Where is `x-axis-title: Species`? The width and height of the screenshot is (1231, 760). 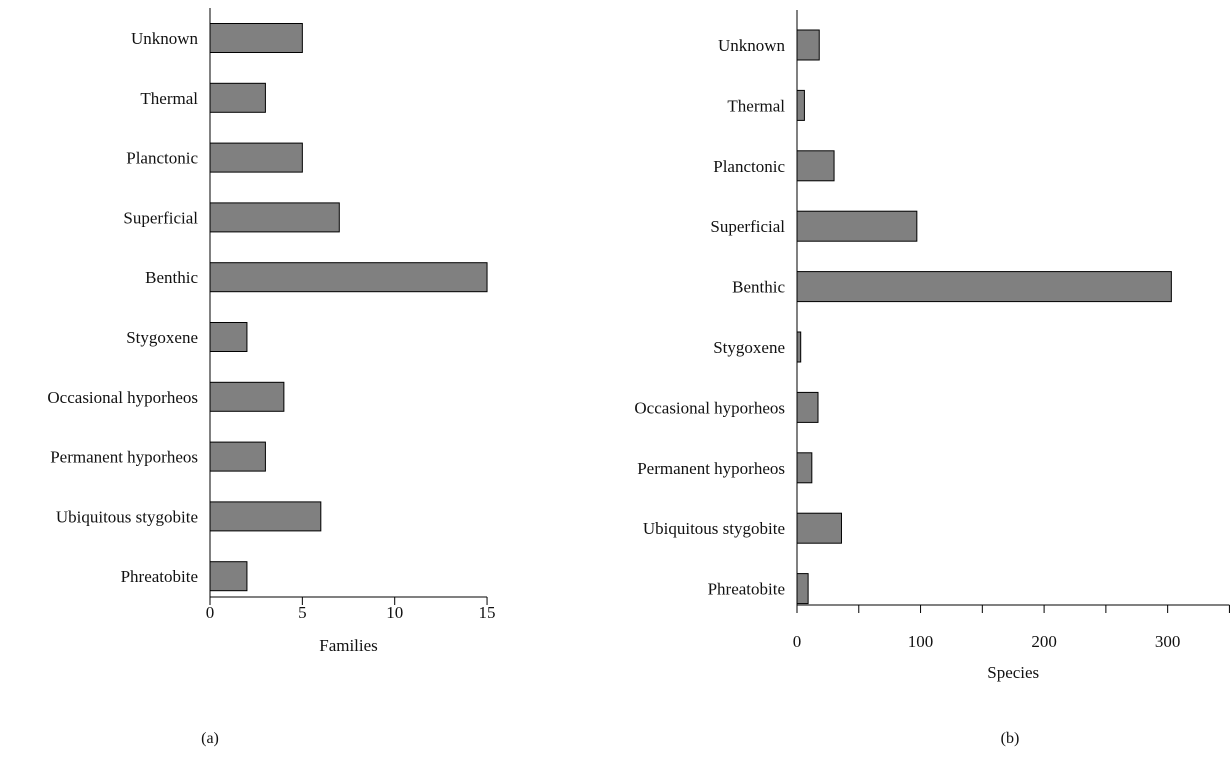 x-axis-title: Species is located at coordinates (1013, 672).